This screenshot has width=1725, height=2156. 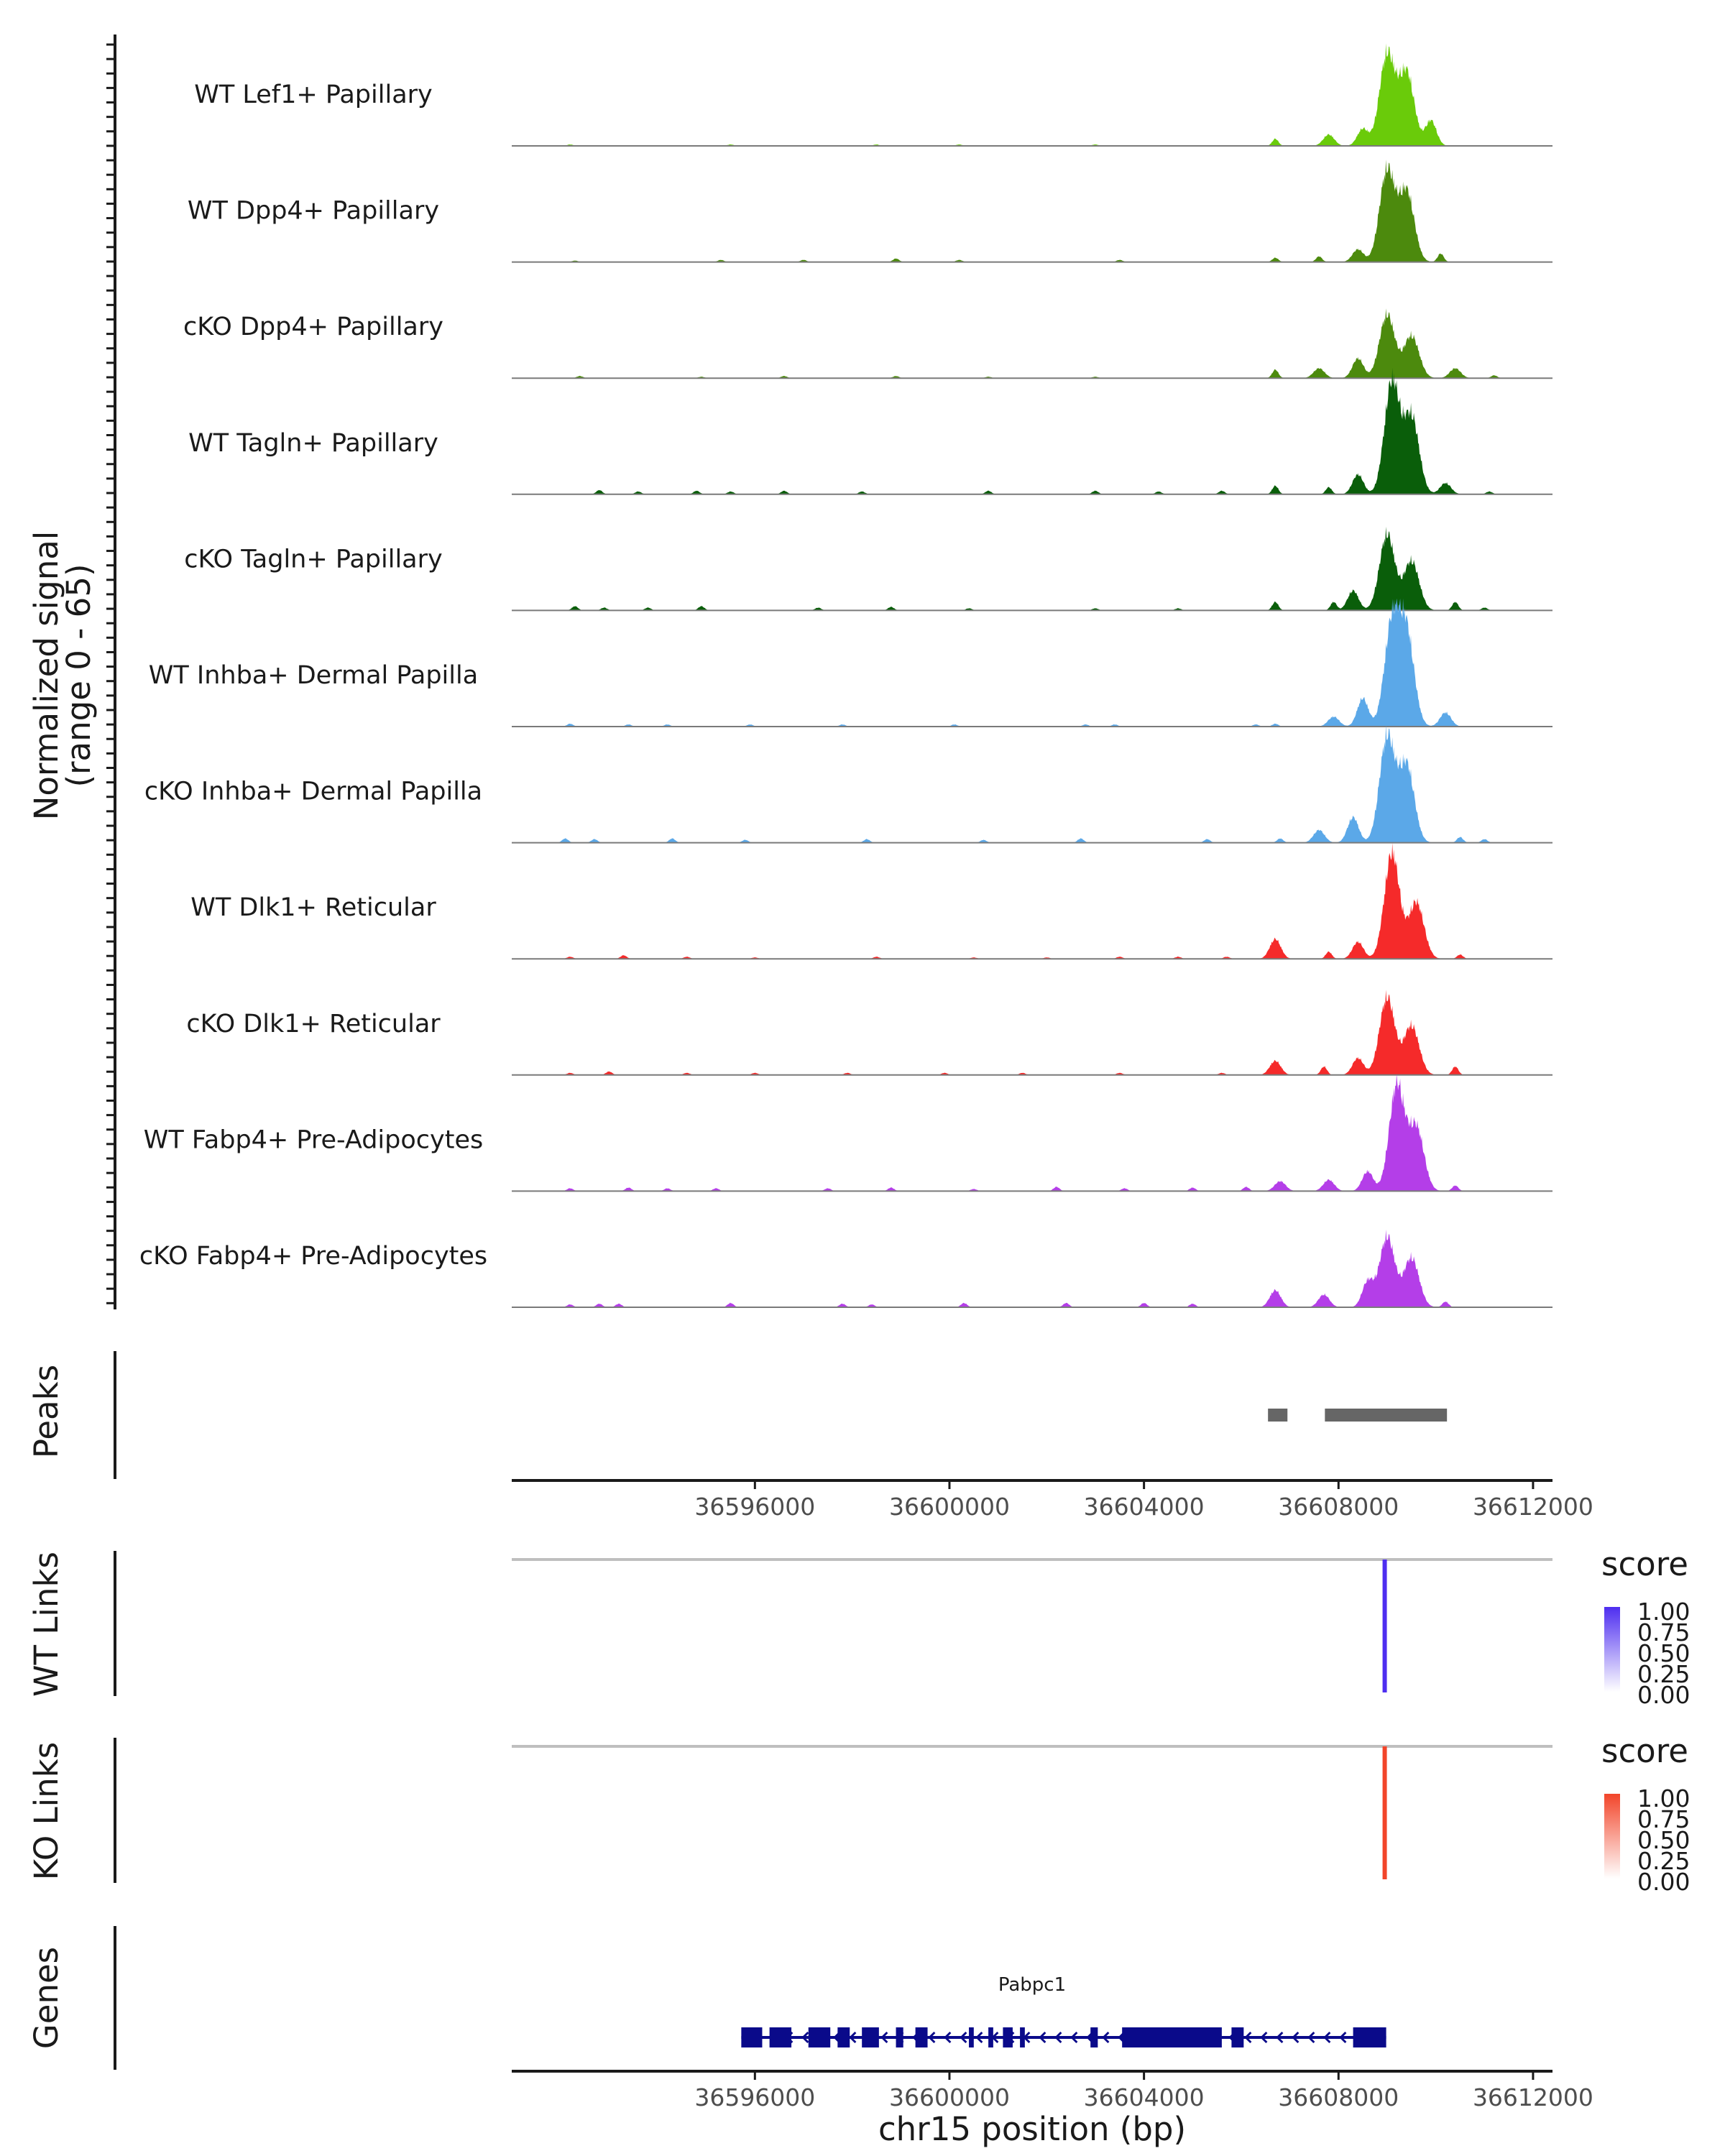 What do you see at coordinates (46, 676) in the screenshot?
I see `coverage-y-axis-label: Normalized signal` at bounding box center [46, 676].